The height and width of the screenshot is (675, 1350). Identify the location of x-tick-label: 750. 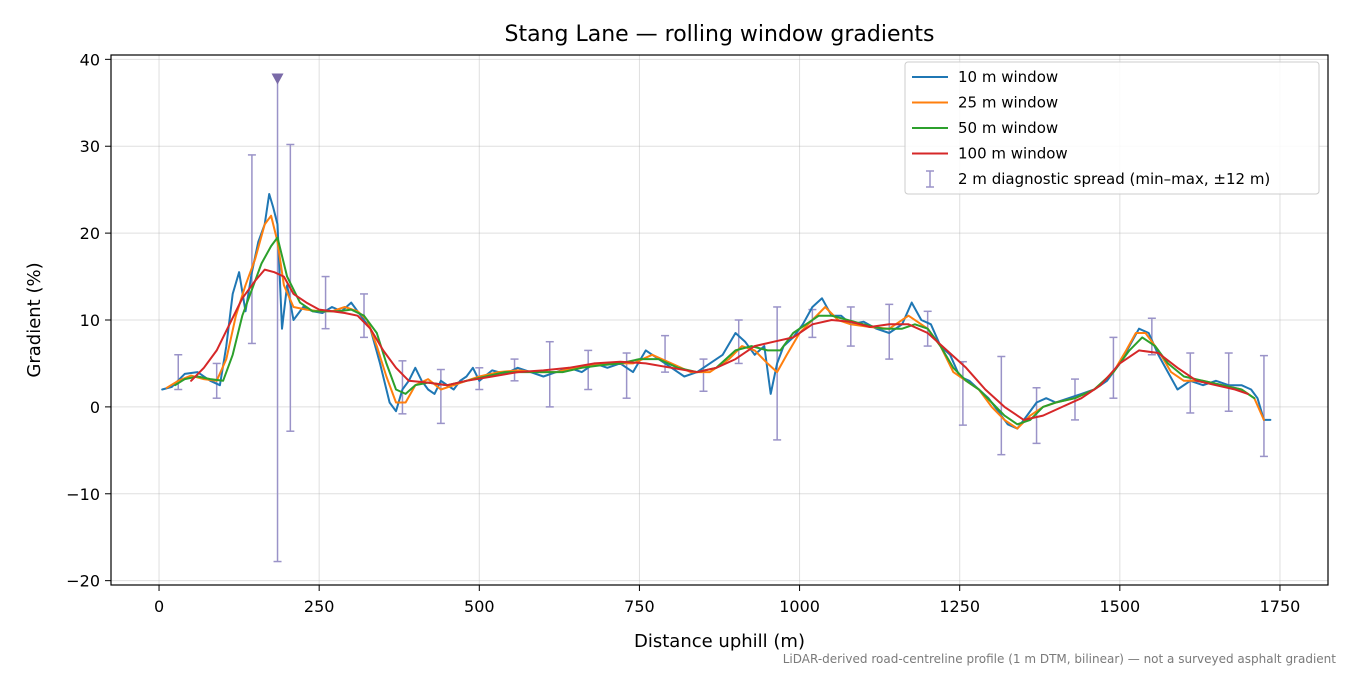
(639, 606).